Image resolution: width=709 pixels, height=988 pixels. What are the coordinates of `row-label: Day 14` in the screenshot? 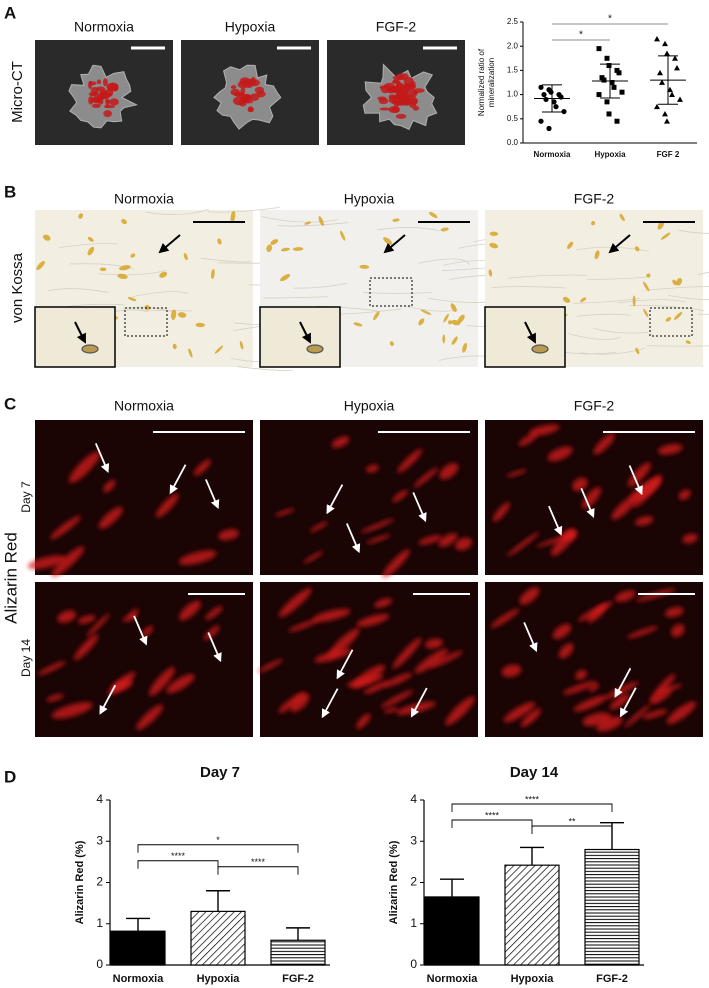 It's located at (26, 658).